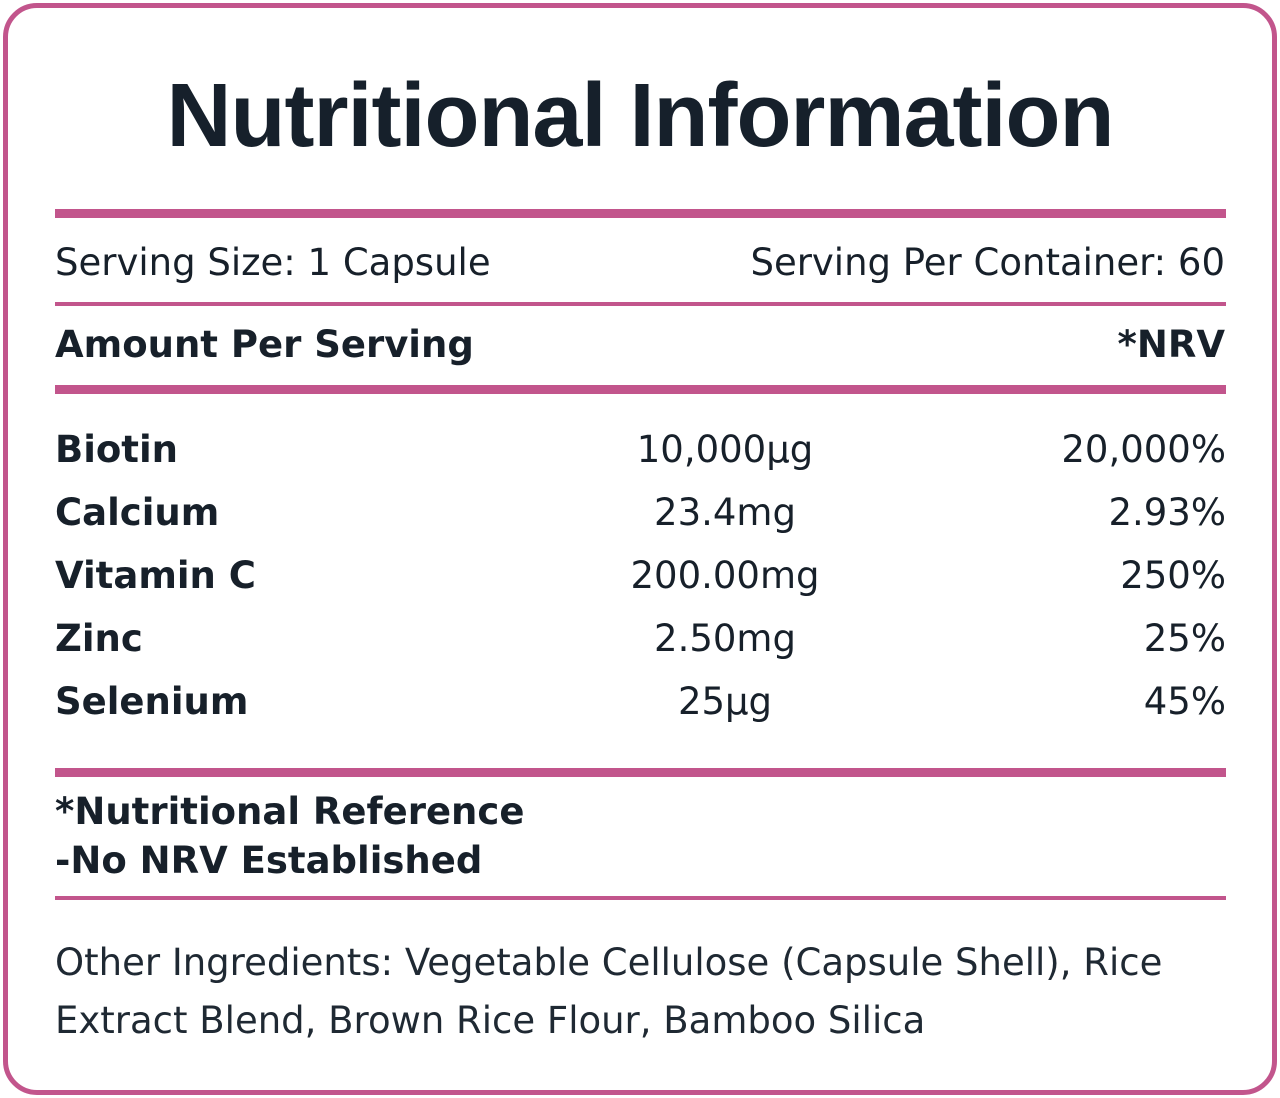 This screenshot has height=1098, width=1280. I want to click on page-title: Nutritional Information, so click(640, 116).